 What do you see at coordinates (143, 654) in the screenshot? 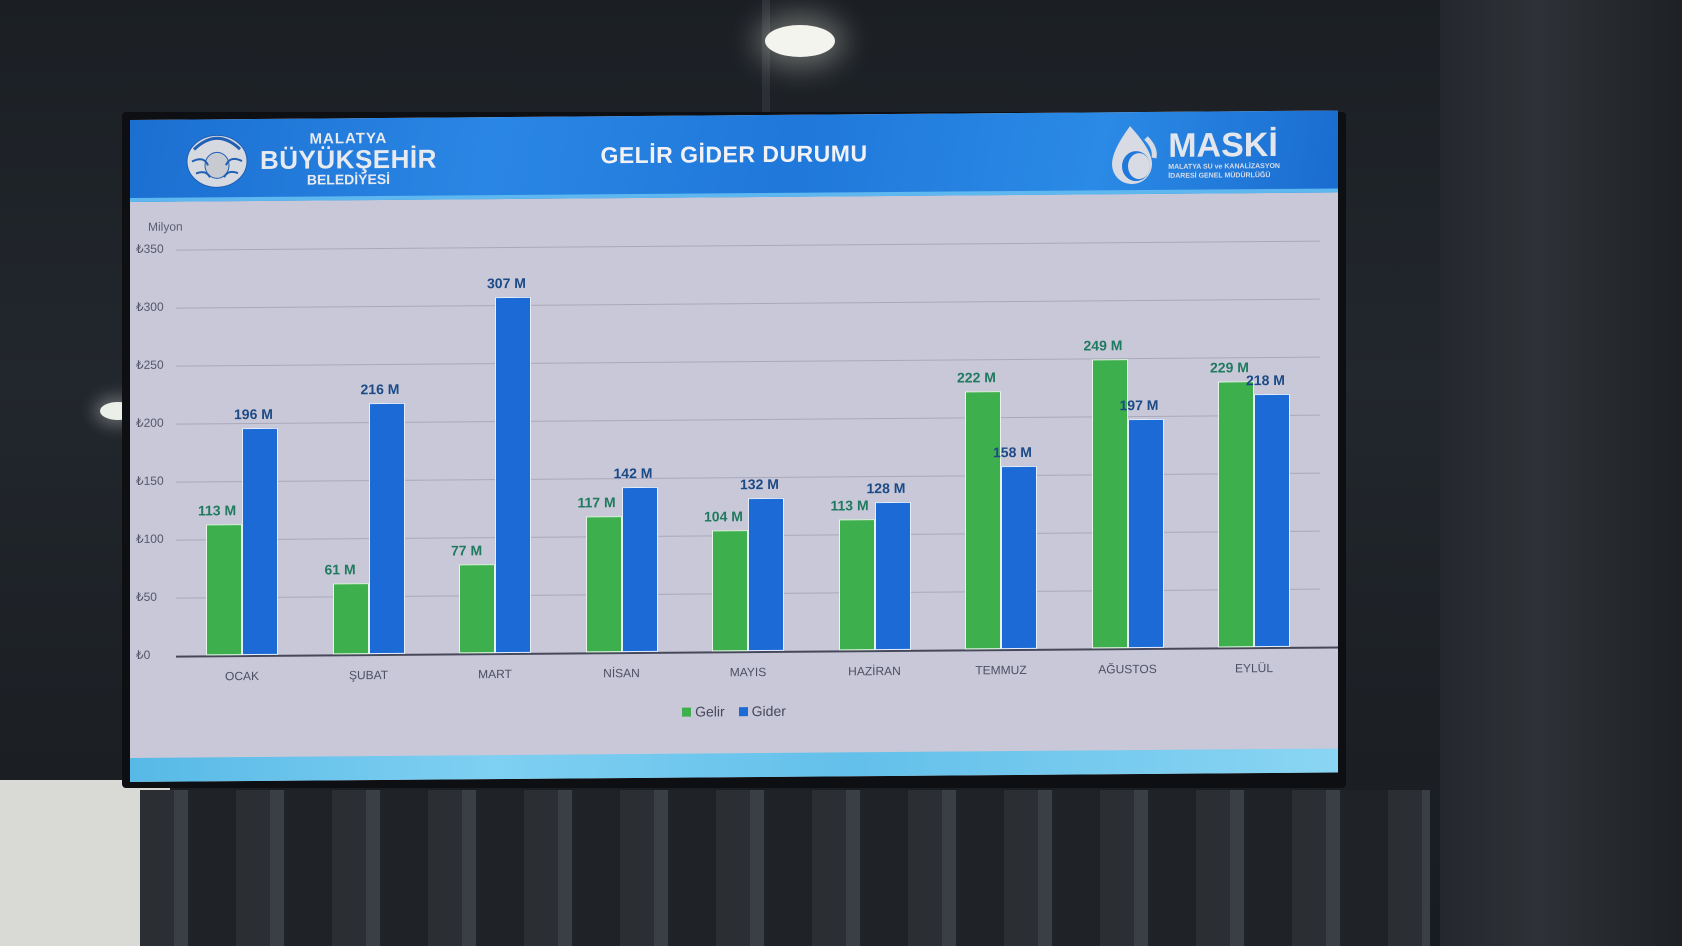
I see `y-tick-label: ₺0` at bounding box center [143, 654].